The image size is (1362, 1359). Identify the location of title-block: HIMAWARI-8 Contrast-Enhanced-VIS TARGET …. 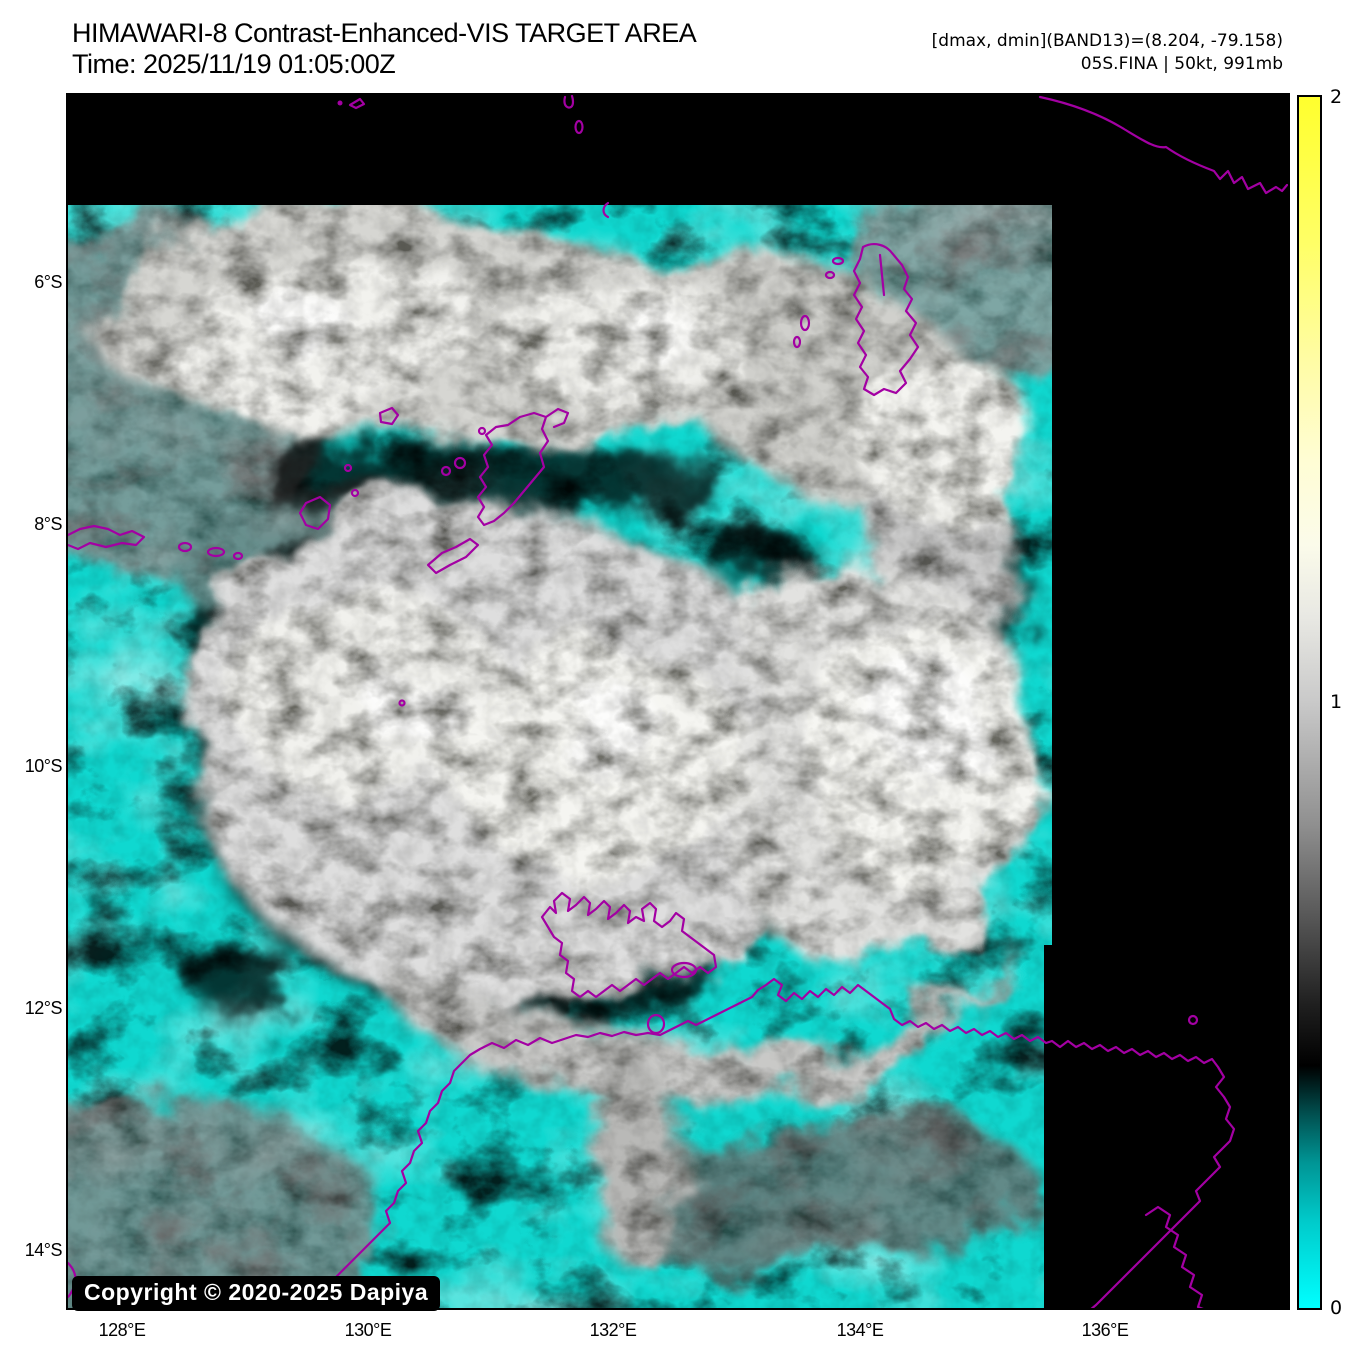
(384, 49).